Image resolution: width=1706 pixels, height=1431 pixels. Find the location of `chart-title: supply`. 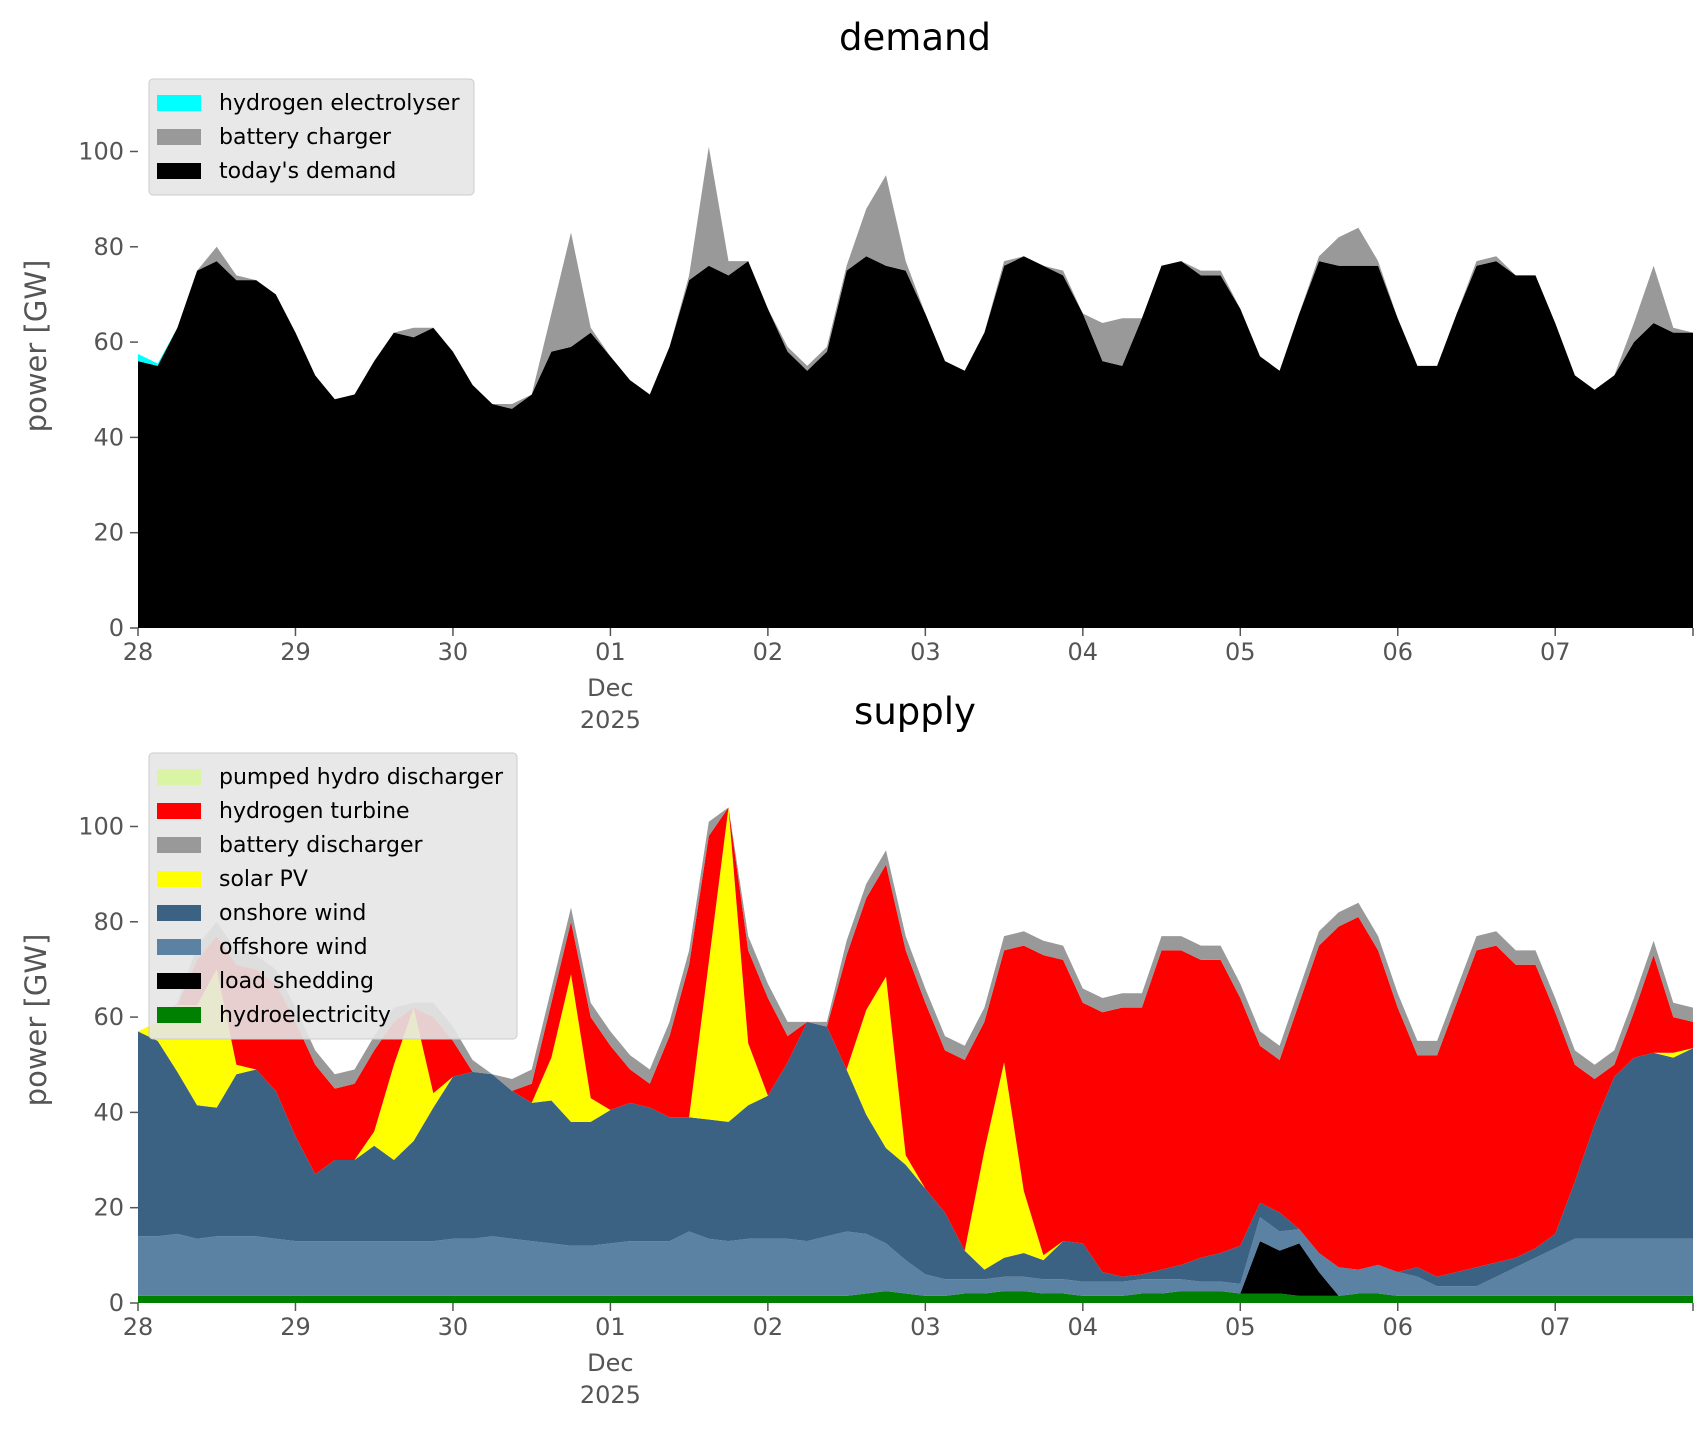

chart-title: supply is located at coordinates (915, 711).